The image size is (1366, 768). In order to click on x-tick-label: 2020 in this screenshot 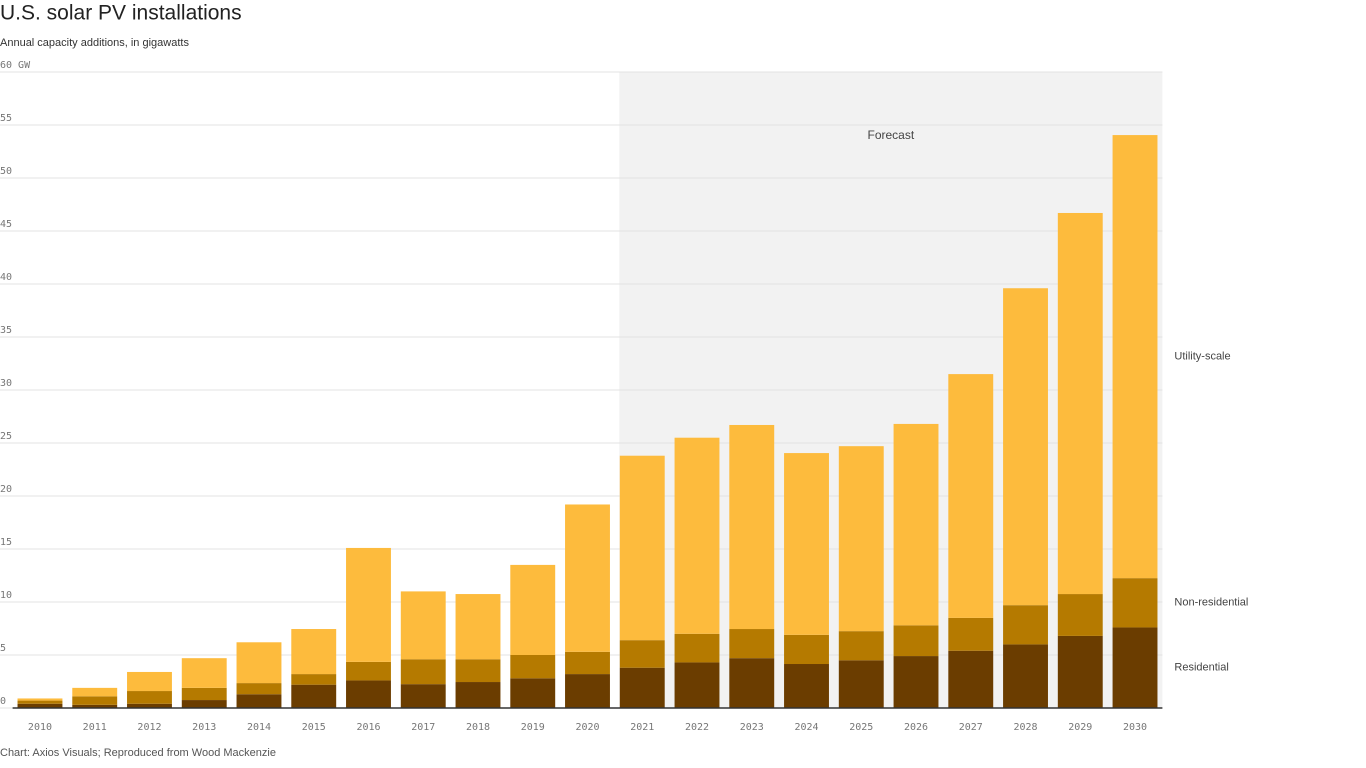, I will do `click(587, 727)`.